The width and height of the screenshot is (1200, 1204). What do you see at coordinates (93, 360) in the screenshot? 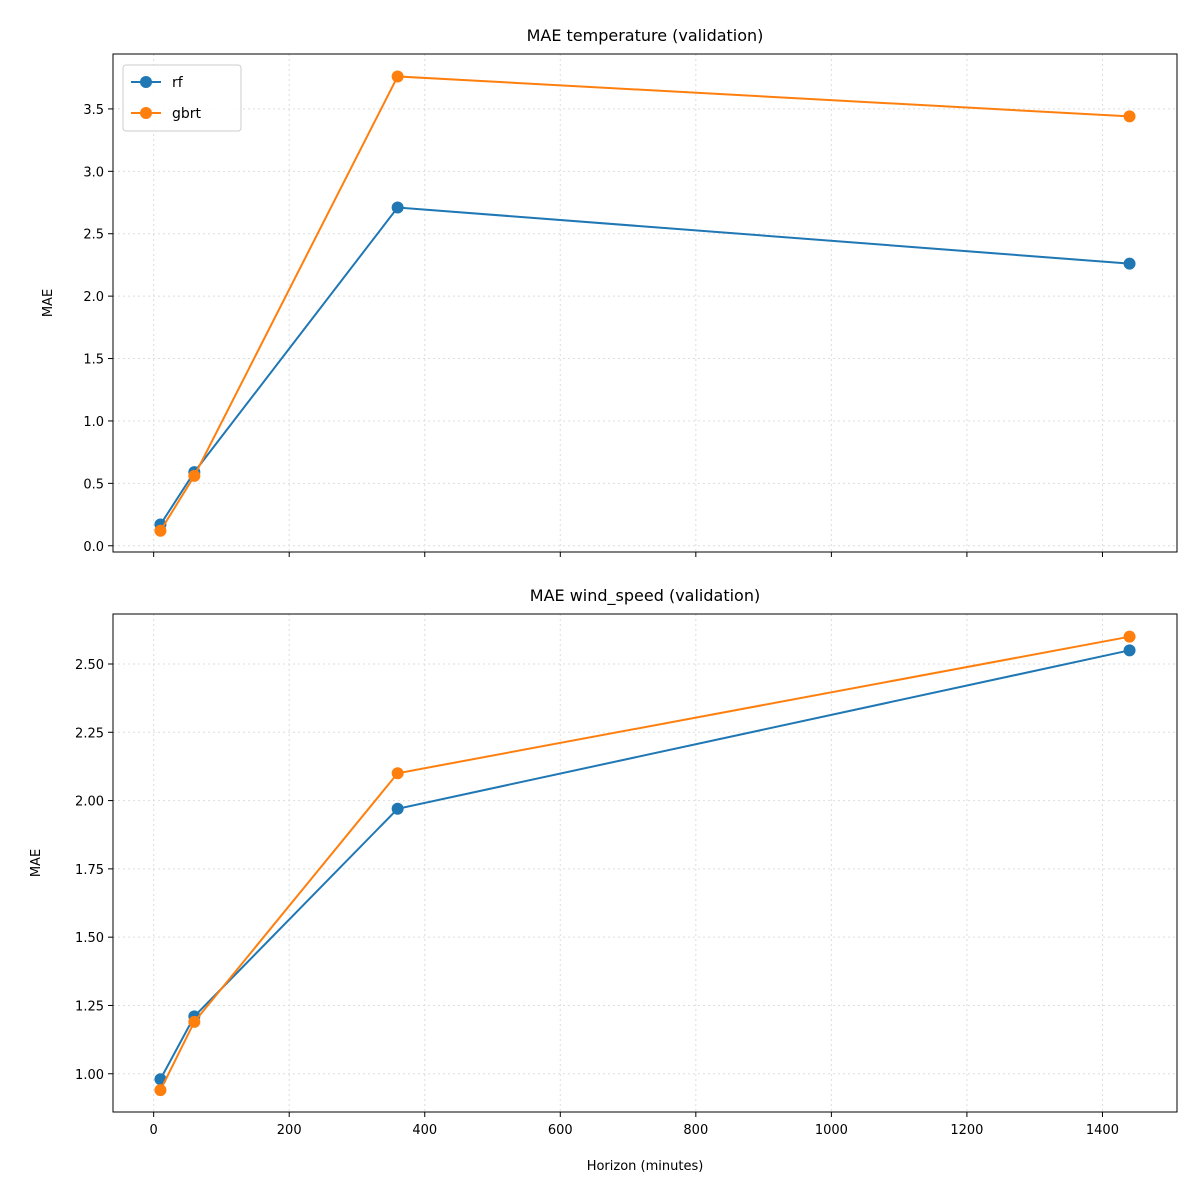
I see `y-tick-label: 1.5` at bounding box center [93, 360].